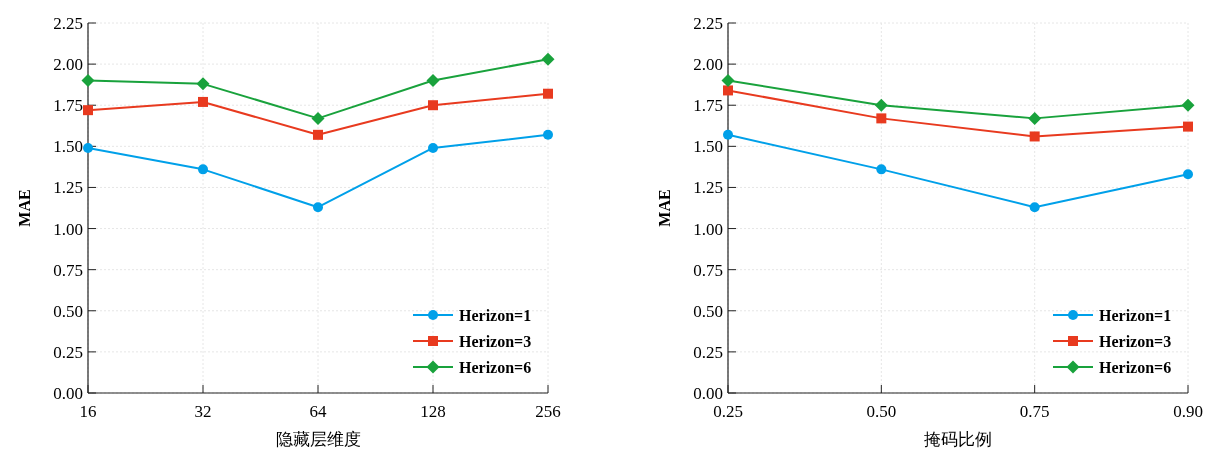 This screenshot has width=1216, height=455. Describe the element at coordinates (1188, 411) in the screenshot. I see `x-tick-label: 0.90` at that location.